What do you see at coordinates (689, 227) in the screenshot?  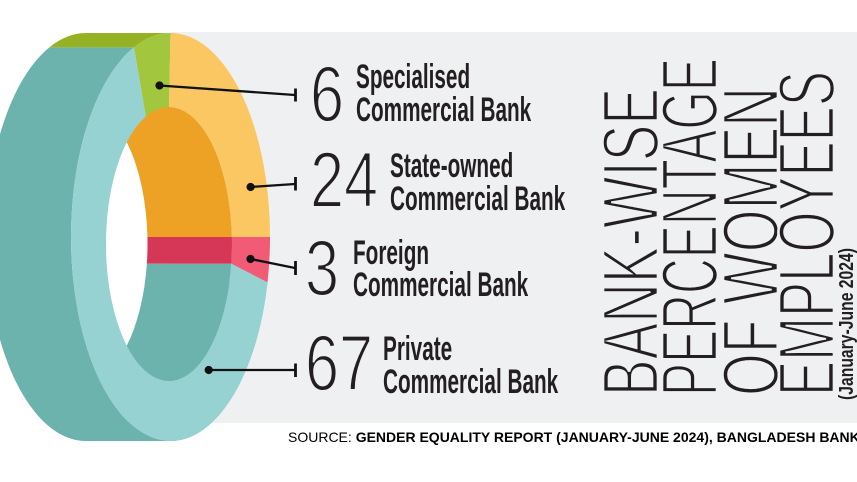 I see `svg-text: PERCENTAGE` at bounding box center [689, 227].